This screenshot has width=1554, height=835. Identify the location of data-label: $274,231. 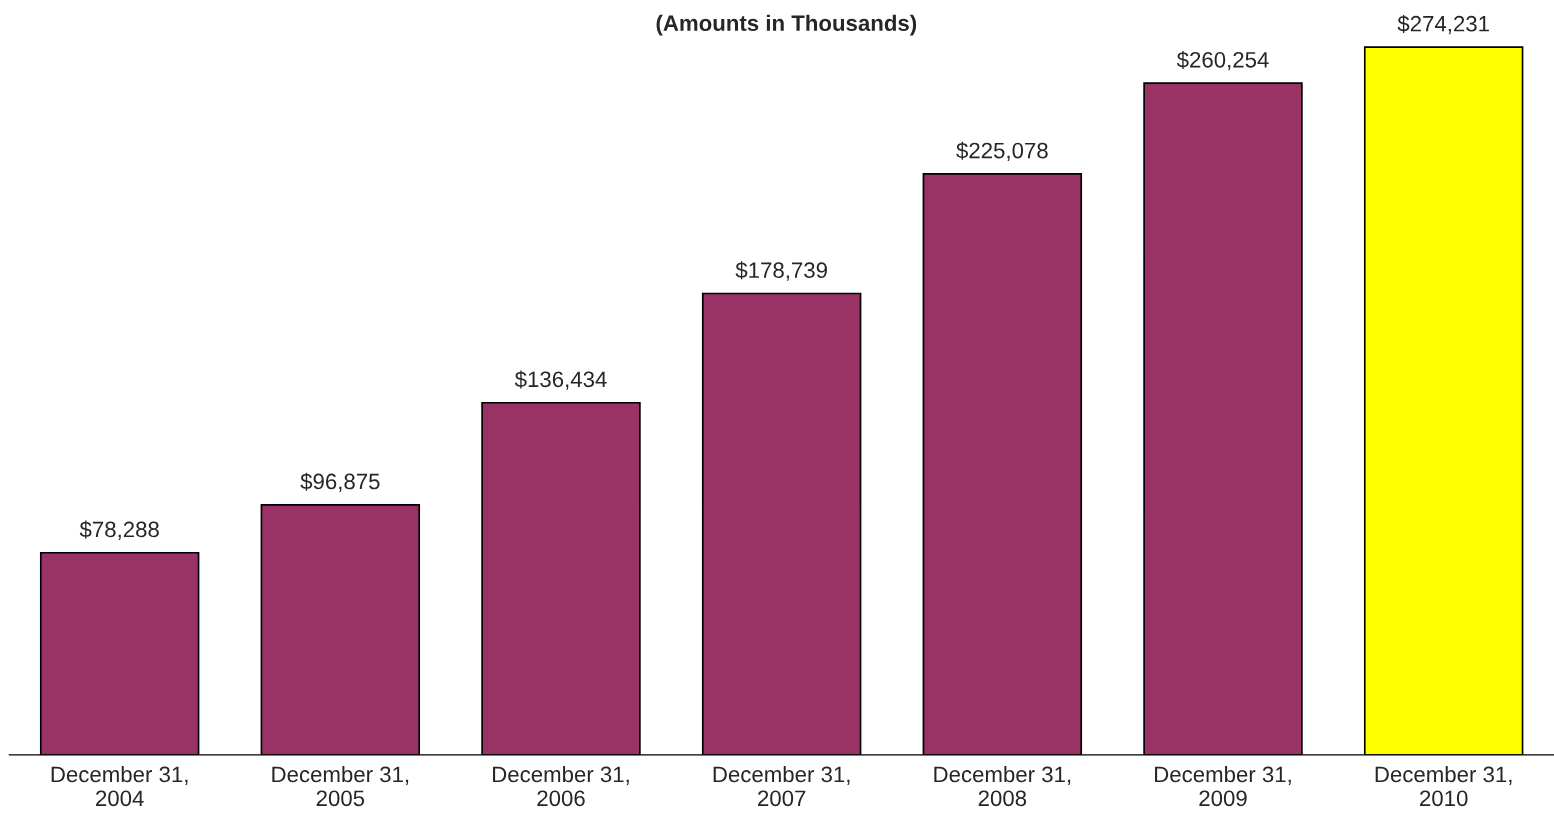
(1443, 24).